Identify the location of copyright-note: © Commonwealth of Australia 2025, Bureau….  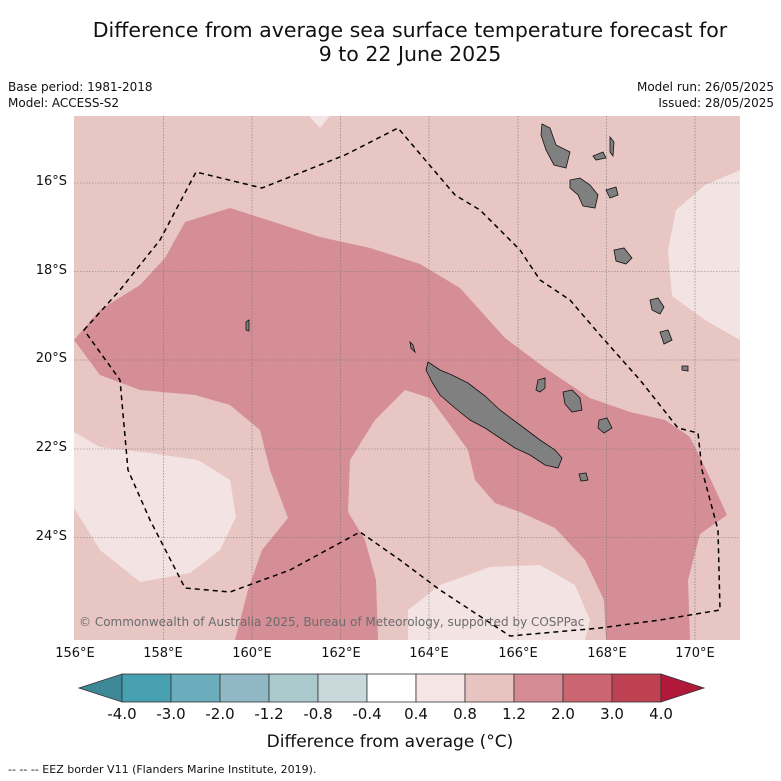
(331, 622).